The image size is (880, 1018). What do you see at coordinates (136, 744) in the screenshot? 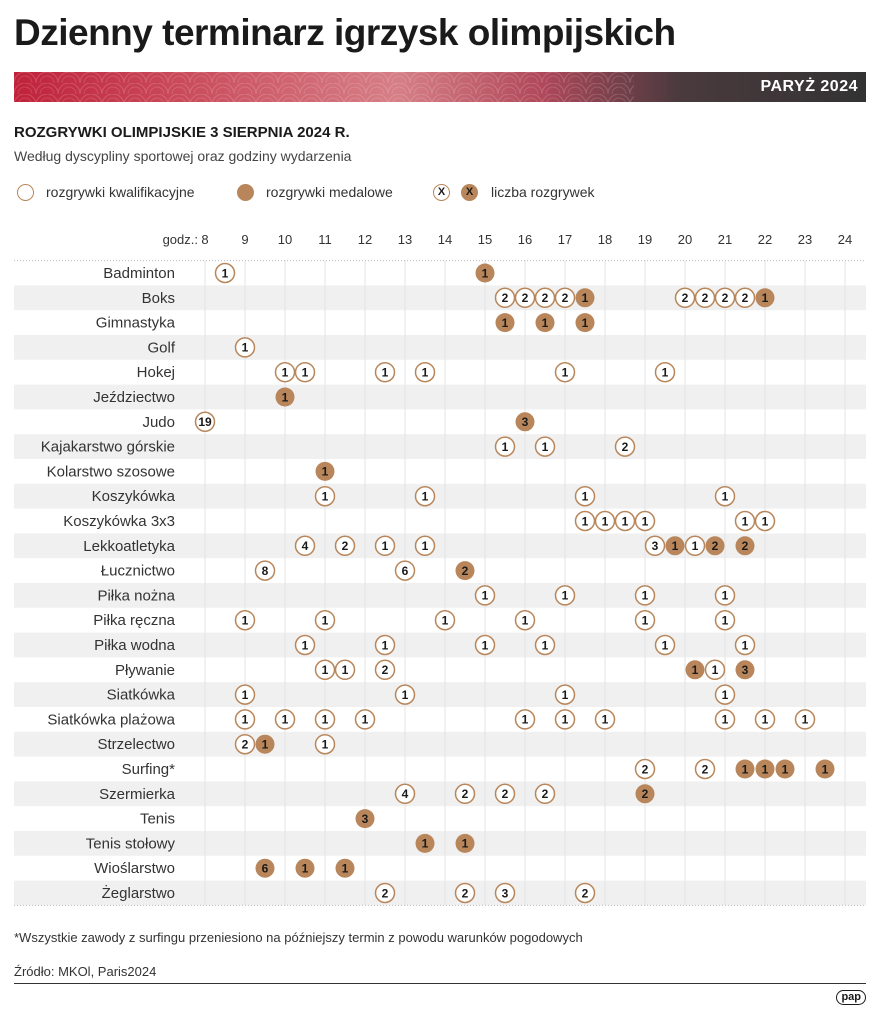
I see `discipline-label: Strzelectwo` at bounding box center [136, 744].